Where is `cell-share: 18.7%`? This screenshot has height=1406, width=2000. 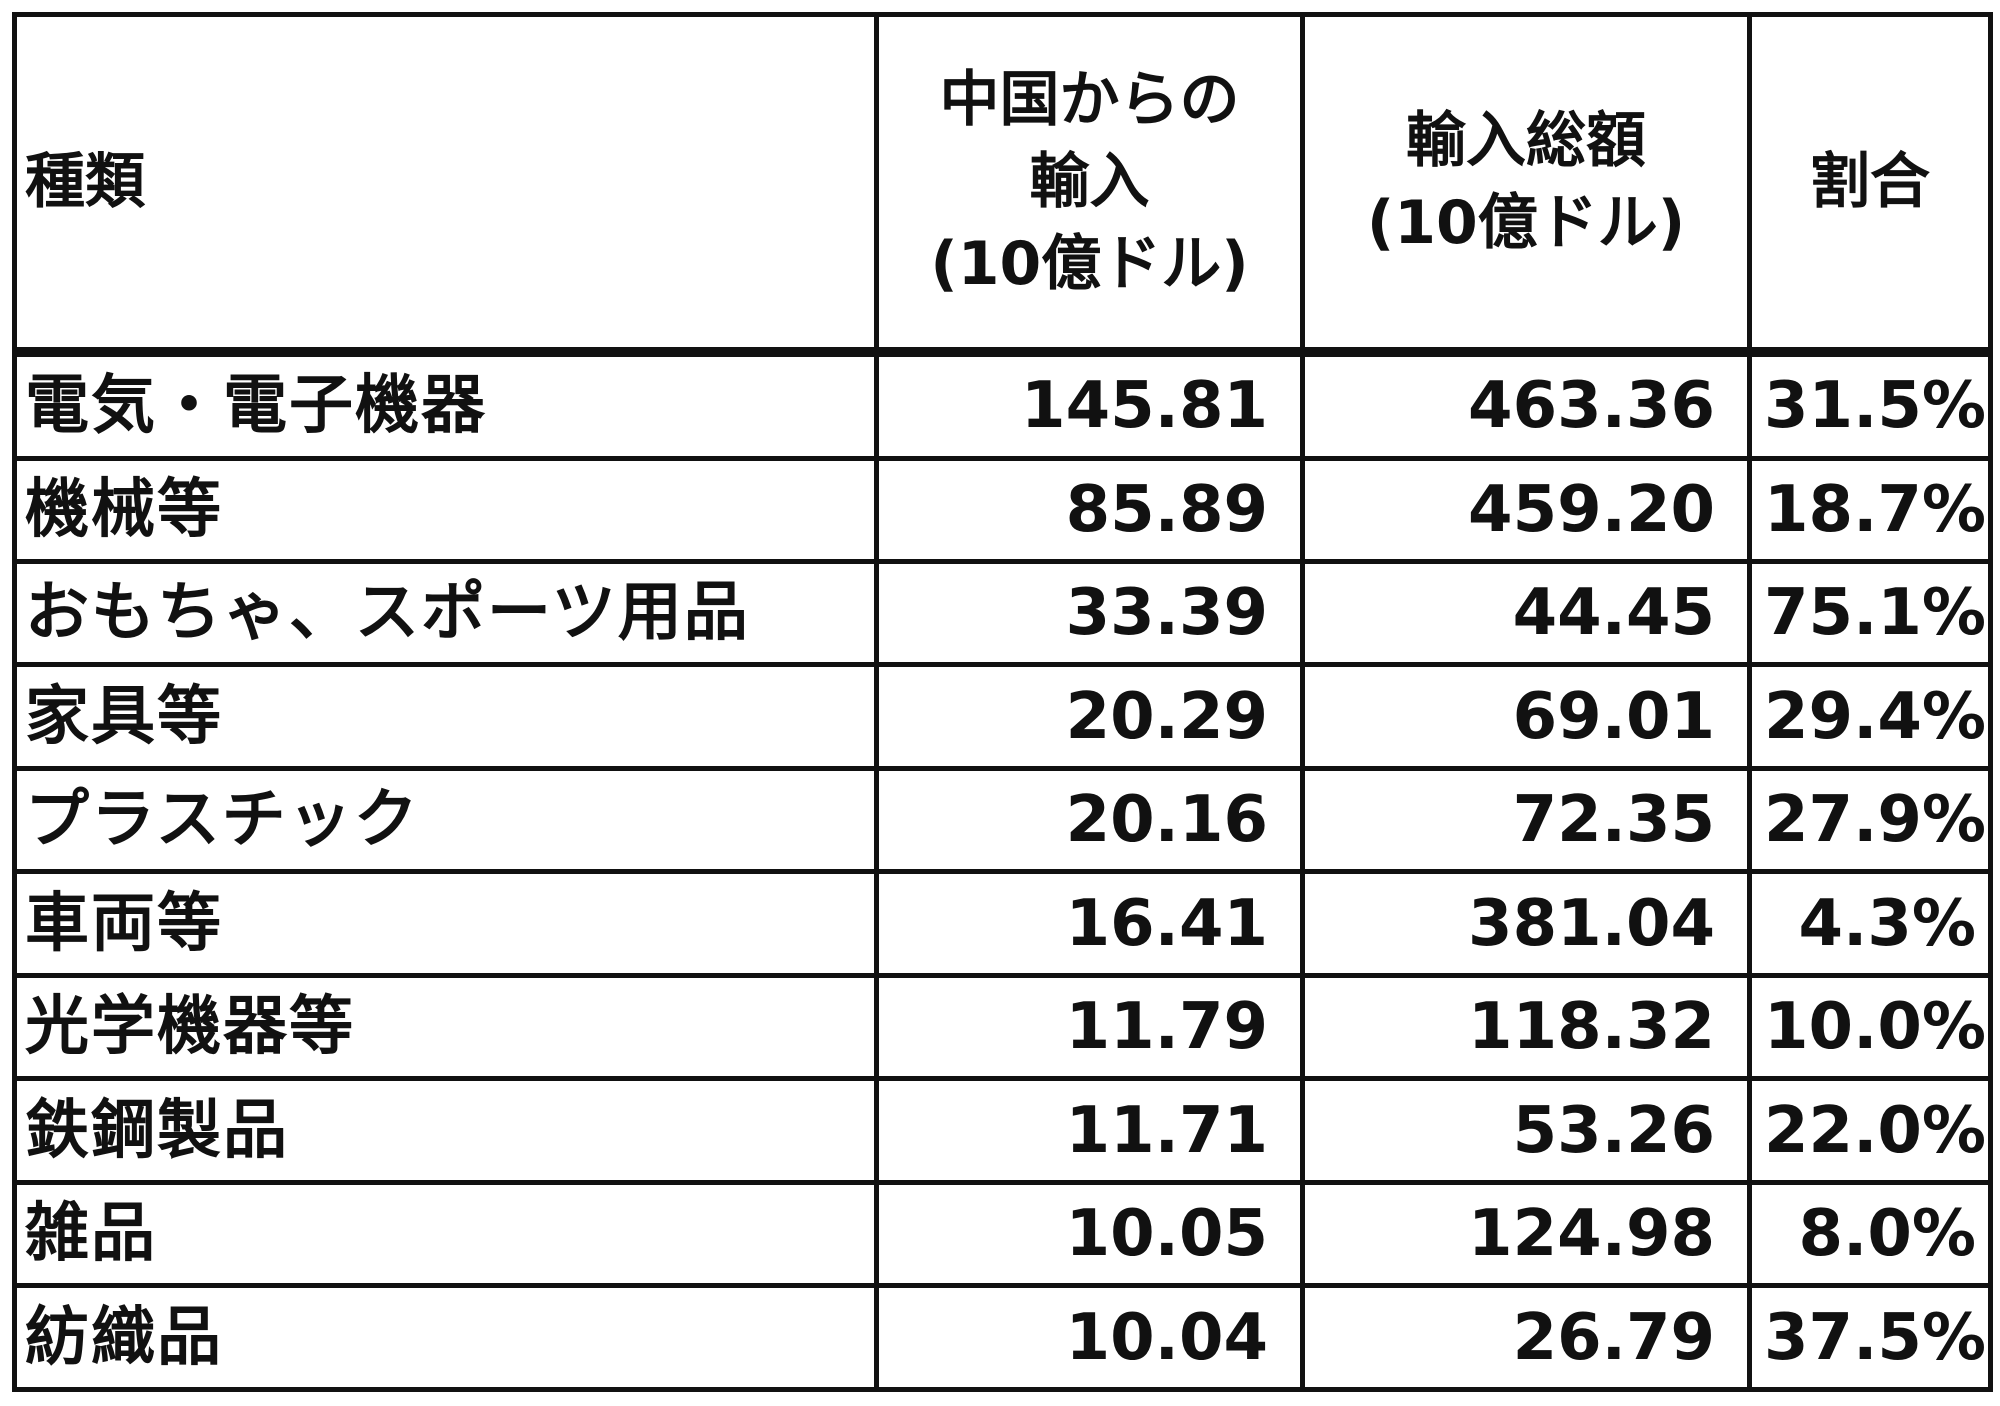 cell-share: 18.7% is located at coordinates (1870, 509).